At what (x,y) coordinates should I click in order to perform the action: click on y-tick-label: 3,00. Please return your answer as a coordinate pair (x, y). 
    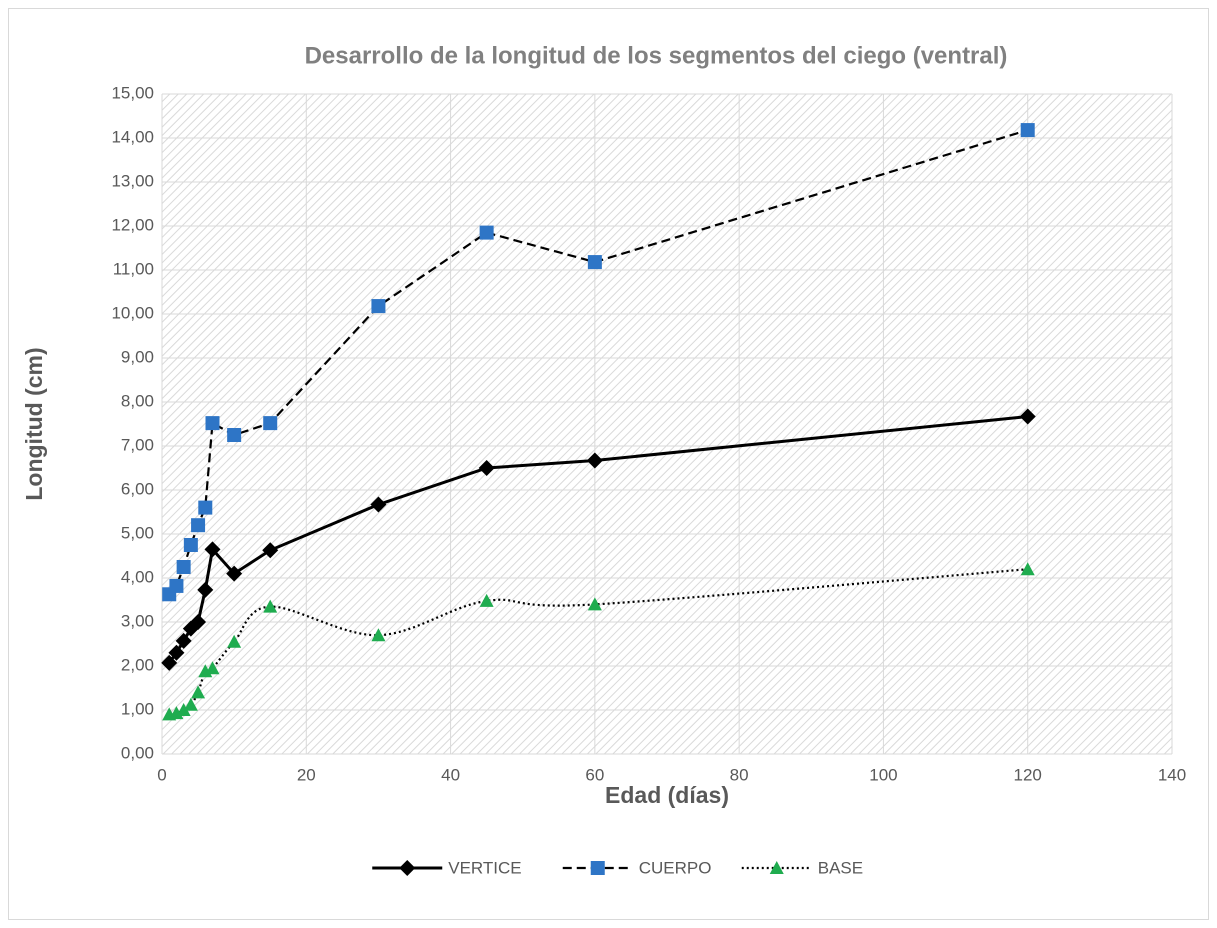
    Looking at the image, I should click on (137, 620).